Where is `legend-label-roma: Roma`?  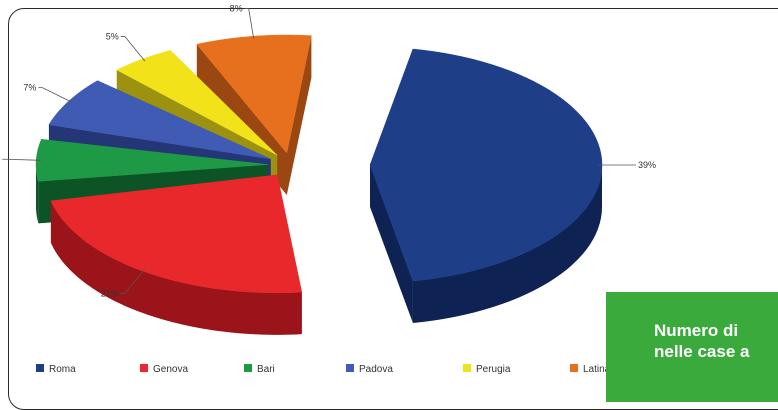 legend-label-roma: Roma is located at coordinates (62, 369).